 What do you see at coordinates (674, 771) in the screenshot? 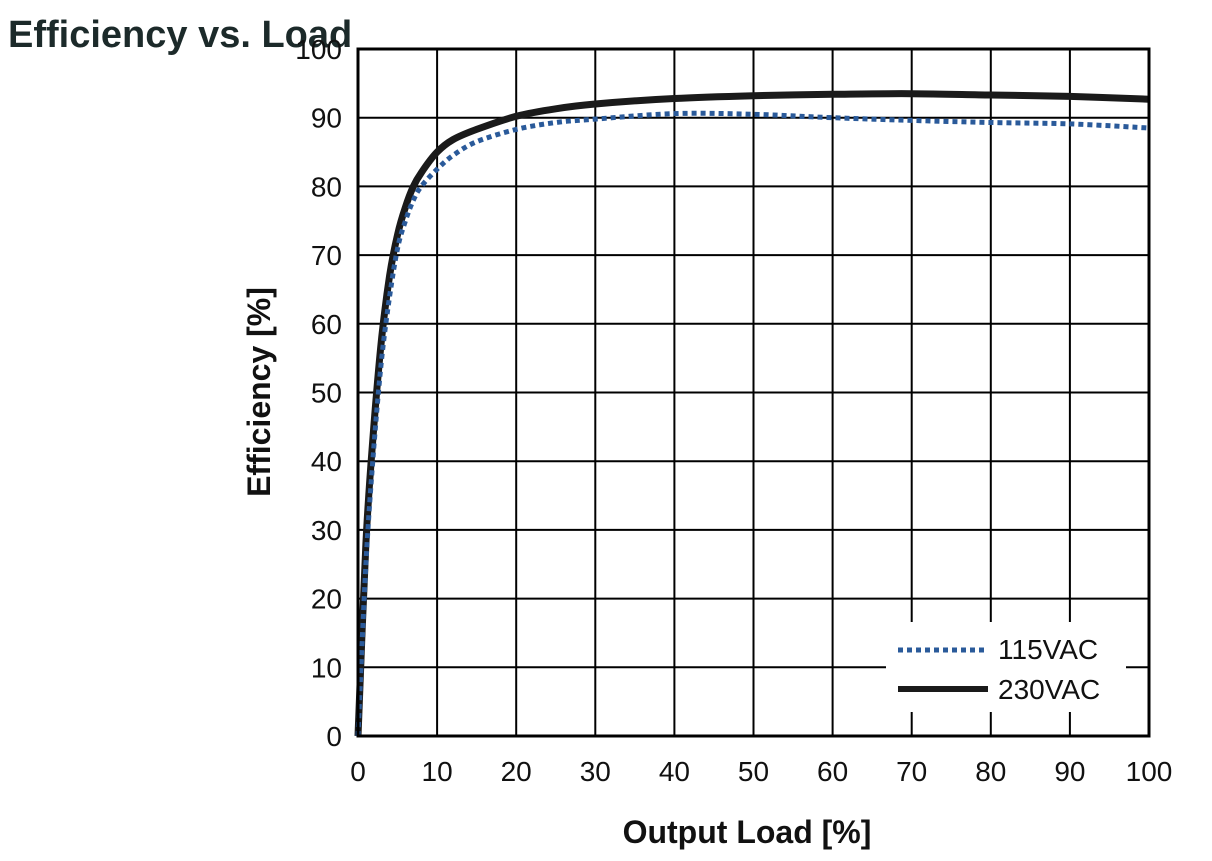
I see `x-tick-label: 40` at bounding box center [674, 771].